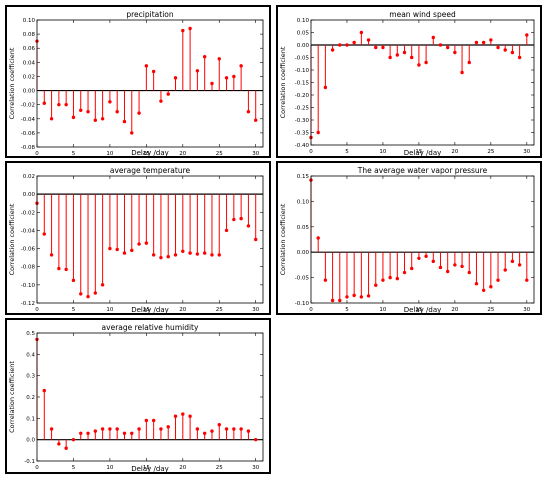  I want to click on y-tick-label: -0.06, so click(28, 134).